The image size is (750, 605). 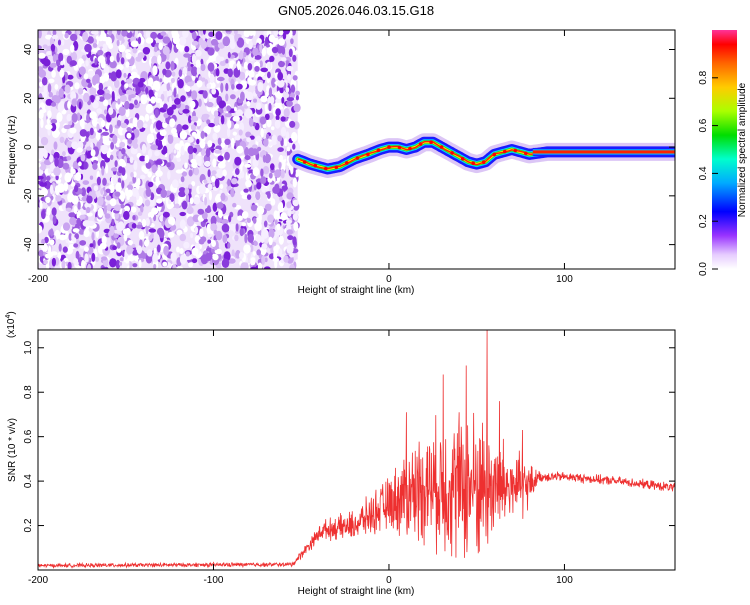 I want to click on snr-y-tick-label: 0.2, so click(x=28, y=525).